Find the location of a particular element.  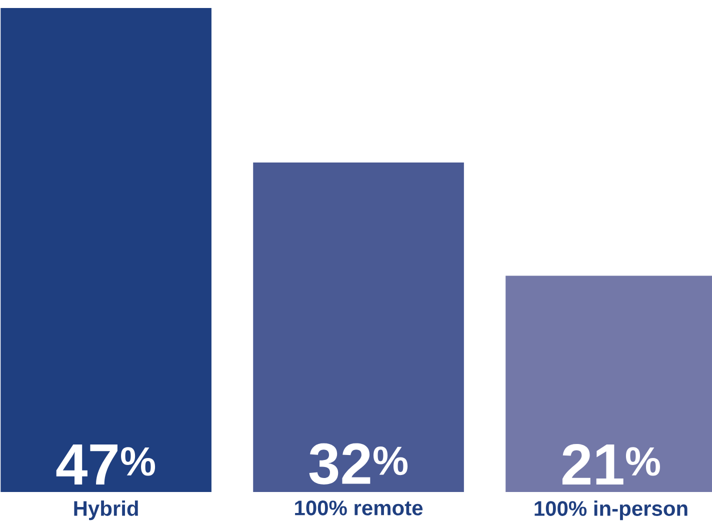

data-label: 21$^{%}$ is located at coordinates (611, 464).